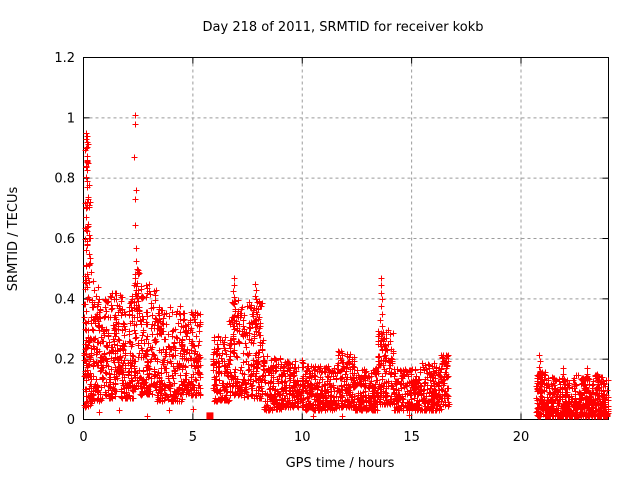  What do you see at coordinates (411, 437) in the screenshot?
I see `x-tick-label: 15` at bounding box center [411, 437].